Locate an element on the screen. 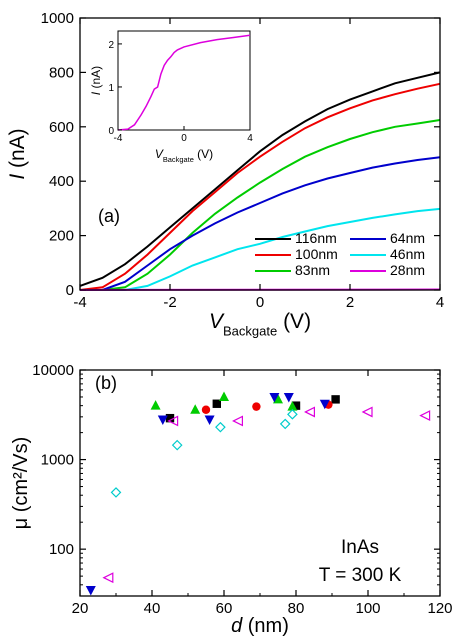 The height and width of the screenshot is (640, 457). legend-label-100nm: 100nm is located at coordinates (316, 254).